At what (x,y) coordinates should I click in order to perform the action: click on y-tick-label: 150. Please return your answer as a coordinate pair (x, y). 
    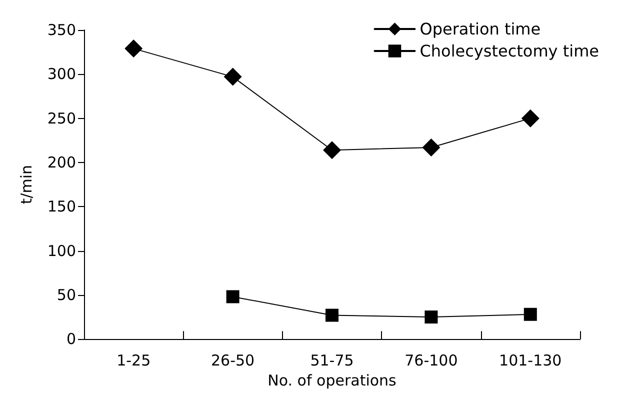
    Looking at the image, I should click on (61, 207).